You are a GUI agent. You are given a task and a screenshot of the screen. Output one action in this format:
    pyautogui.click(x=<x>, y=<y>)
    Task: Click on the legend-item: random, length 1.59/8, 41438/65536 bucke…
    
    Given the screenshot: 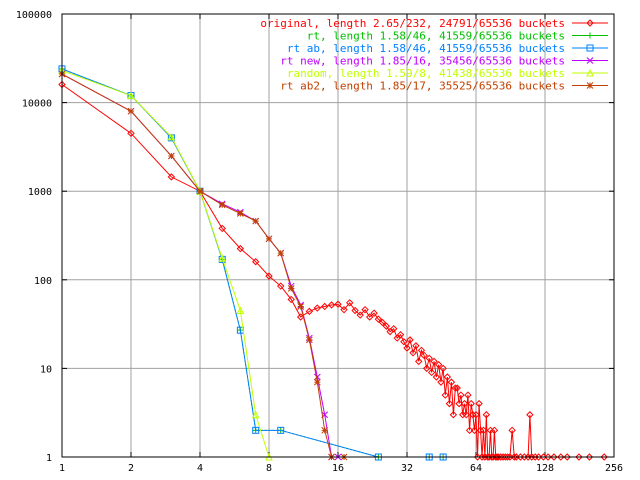 What is the action you would take?
    pyautogui.click(x=447, y=73)
    